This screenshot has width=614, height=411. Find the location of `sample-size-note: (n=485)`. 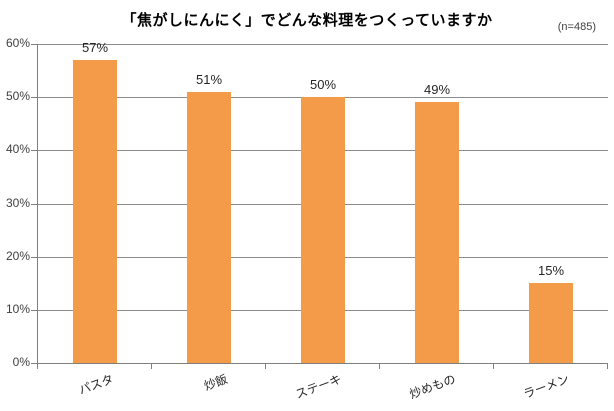

sample-size-note: (n=485) is located at coordinates (576, 27).